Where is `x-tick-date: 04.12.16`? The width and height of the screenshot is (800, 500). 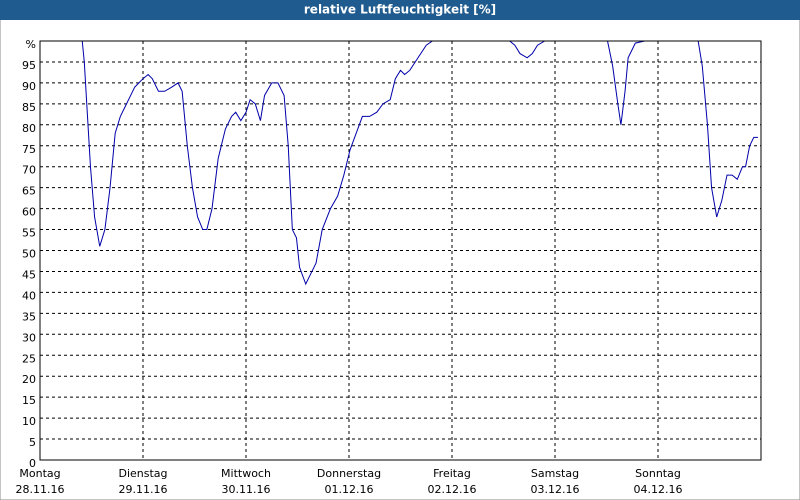 x-tick-date: 04.12.16 is located at coordinates (658, 489).